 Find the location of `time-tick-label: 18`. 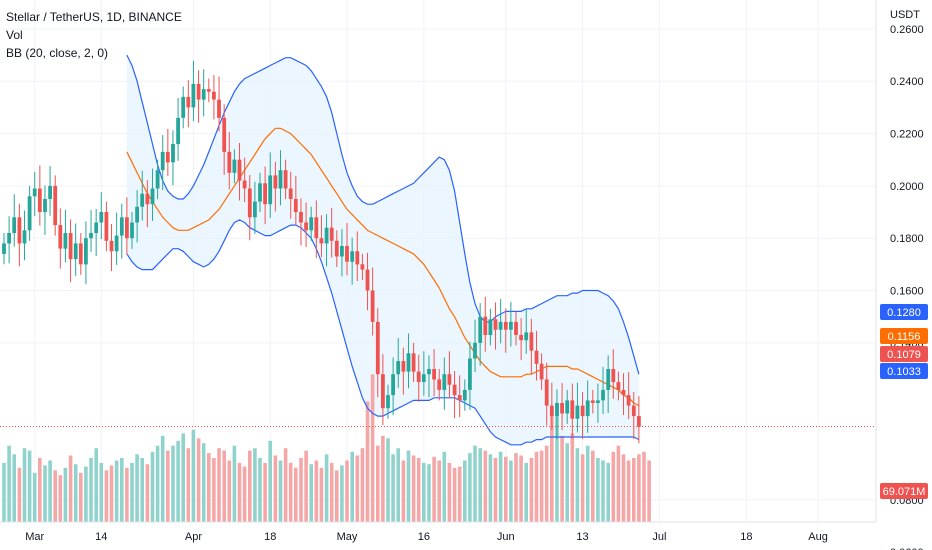

time-tick-label: 18 is located at coordinates (746, 537).